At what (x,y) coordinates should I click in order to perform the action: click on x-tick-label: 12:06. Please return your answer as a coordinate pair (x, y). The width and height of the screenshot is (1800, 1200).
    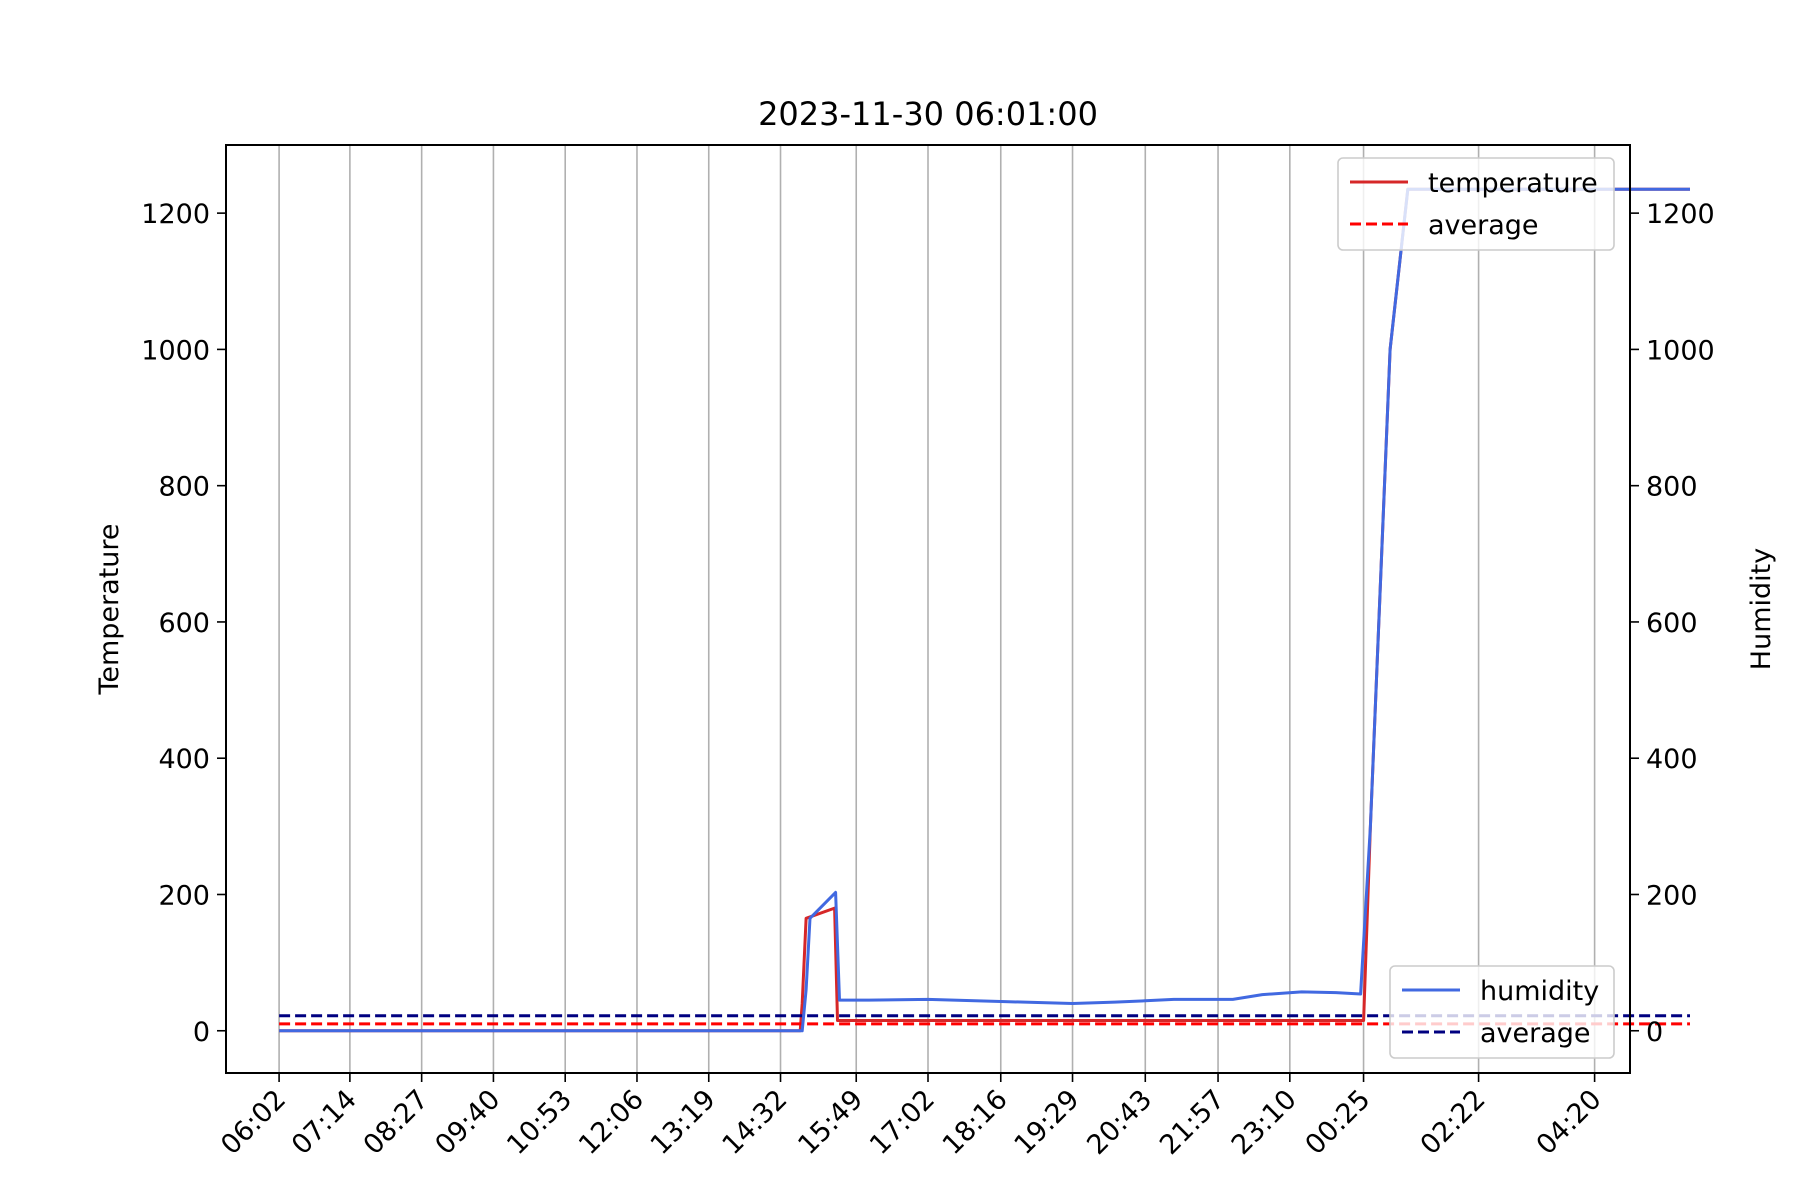
    Looking at the image, I should click on (611, 1122).